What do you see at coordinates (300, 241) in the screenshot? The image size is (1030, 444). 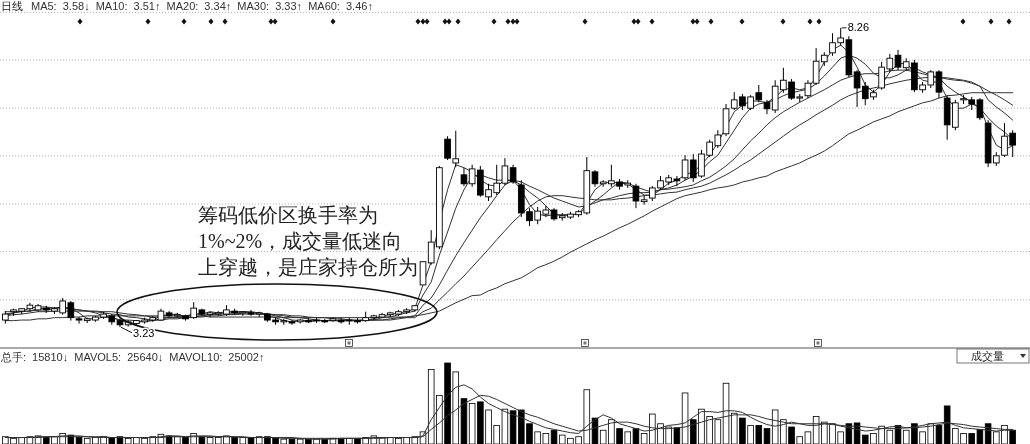 I see `annotation: 1%~2%，成交量低迷向` at bounding box center [300, 241].